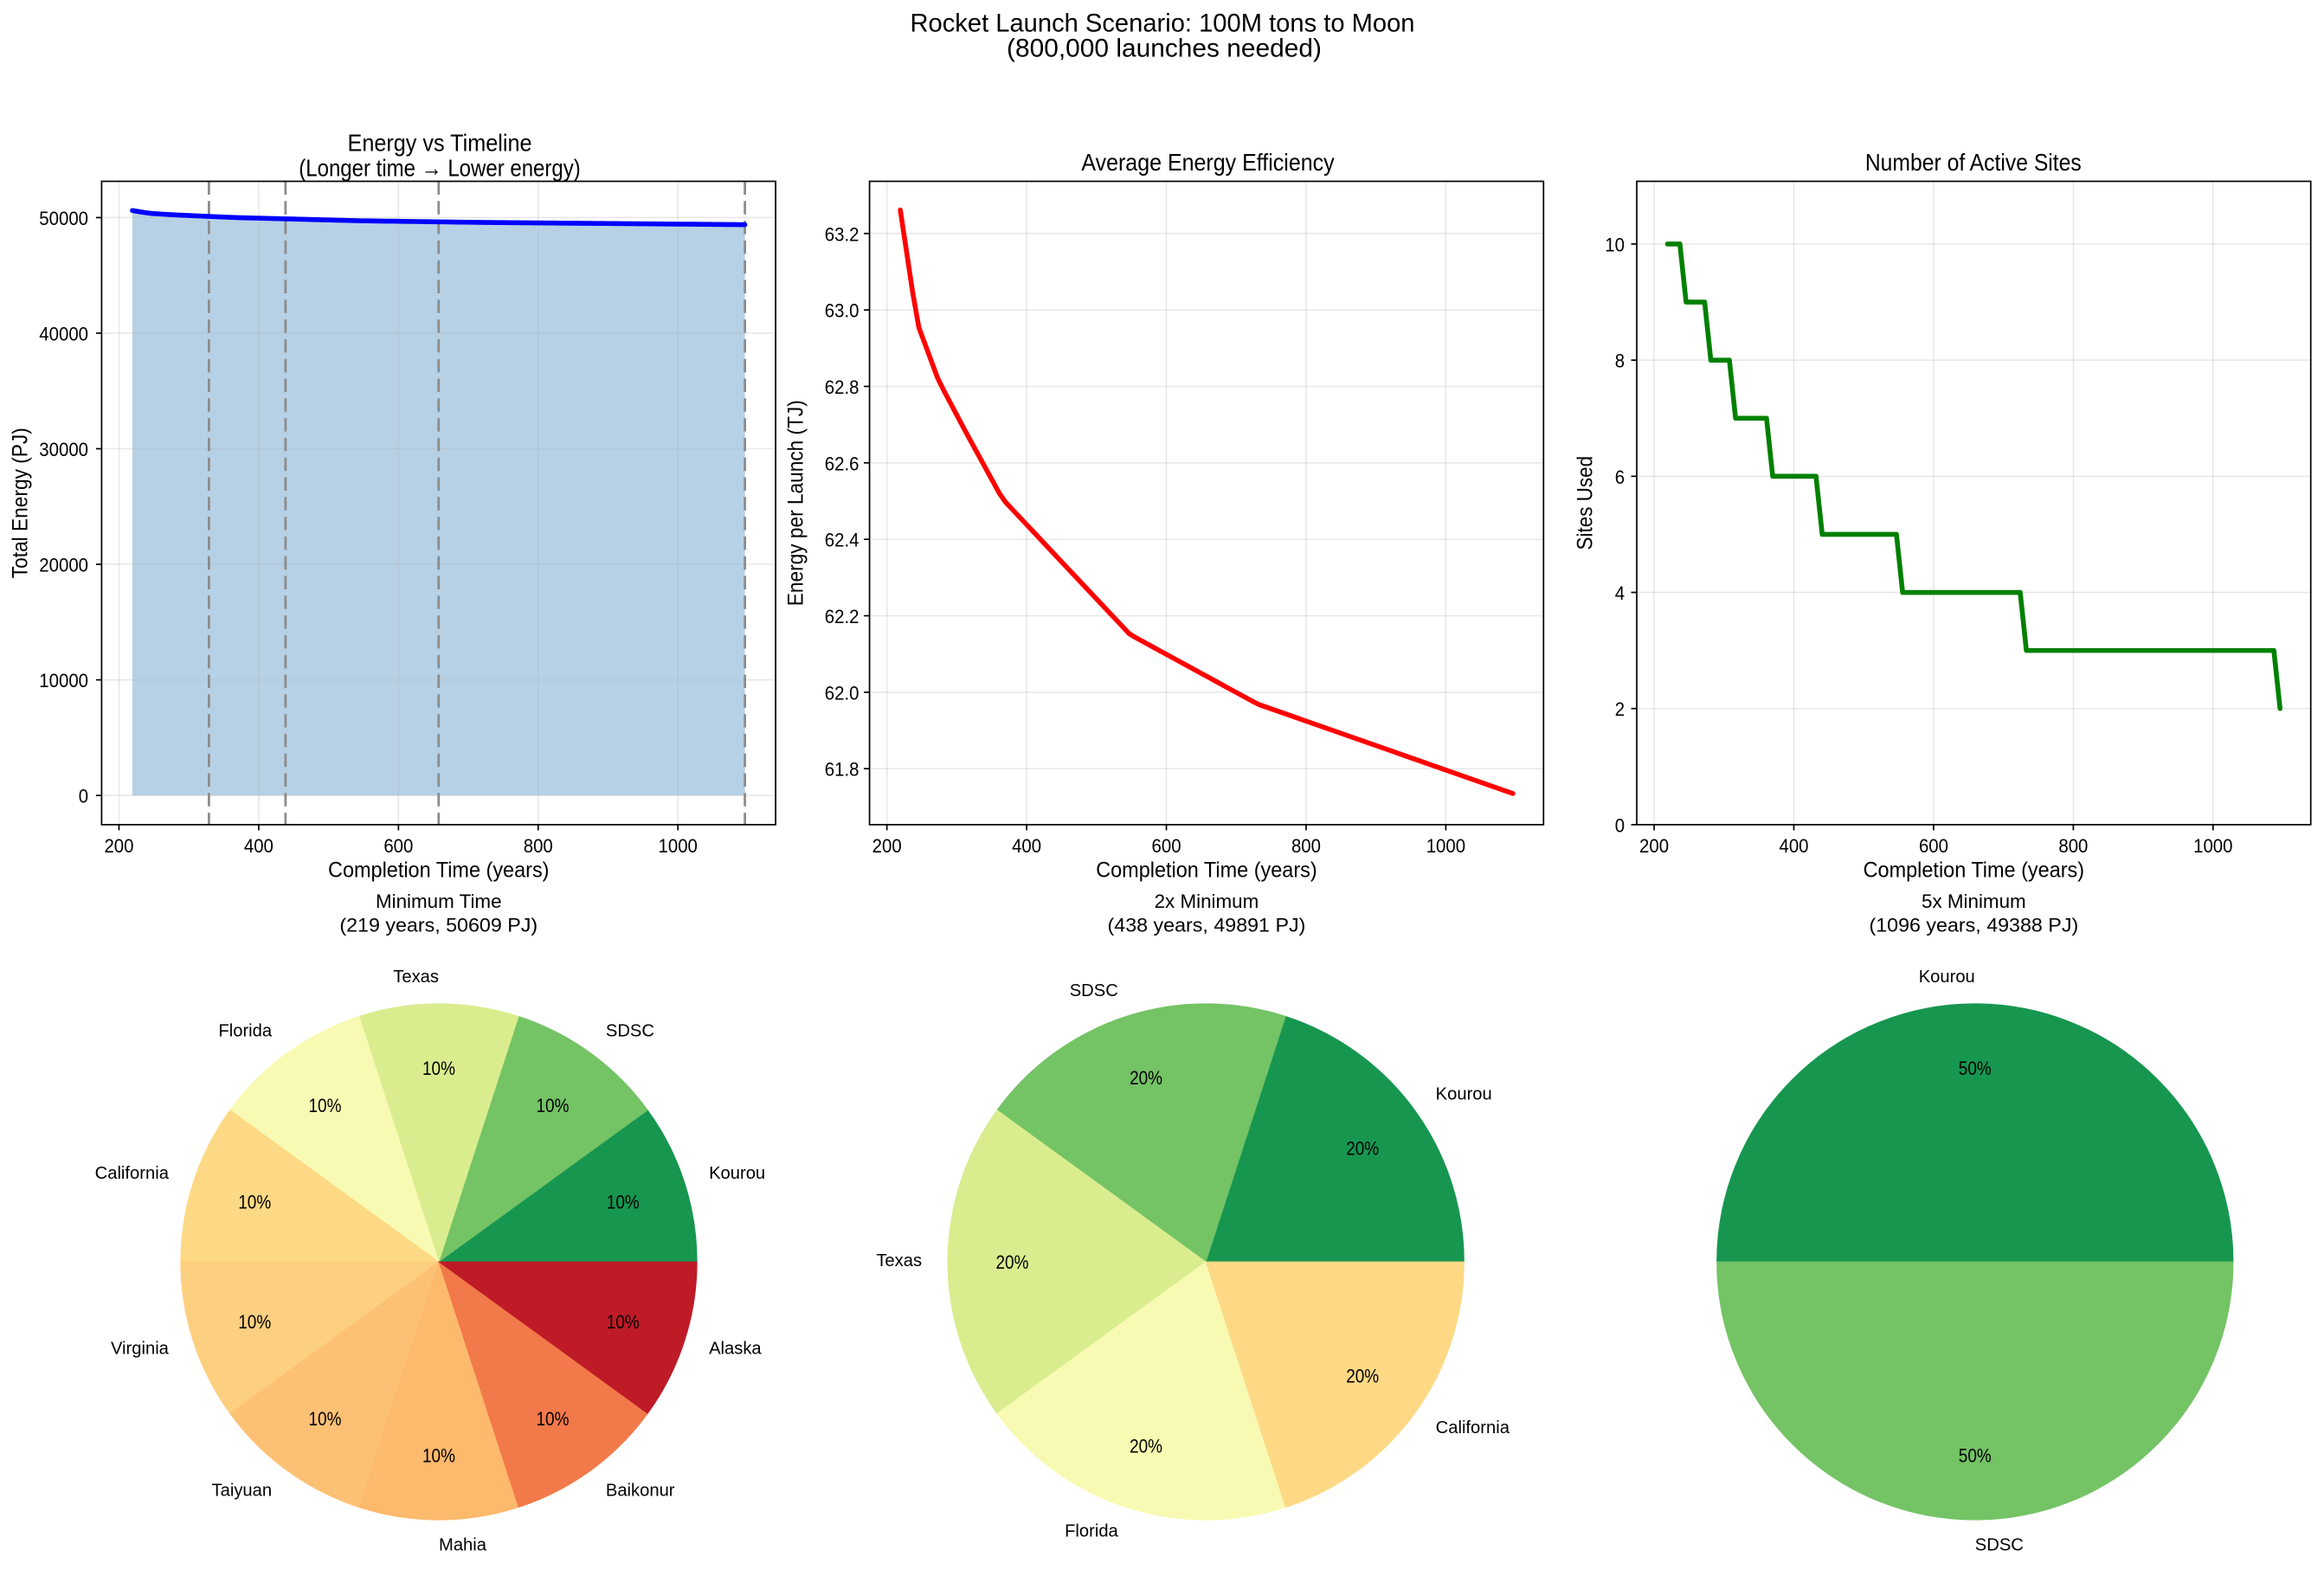 The width and height of the screenshot is (2324, 1595). Describe the element at coordinates (842, 616) in the screenshot. I see `svg-text: 62.2` at that location.